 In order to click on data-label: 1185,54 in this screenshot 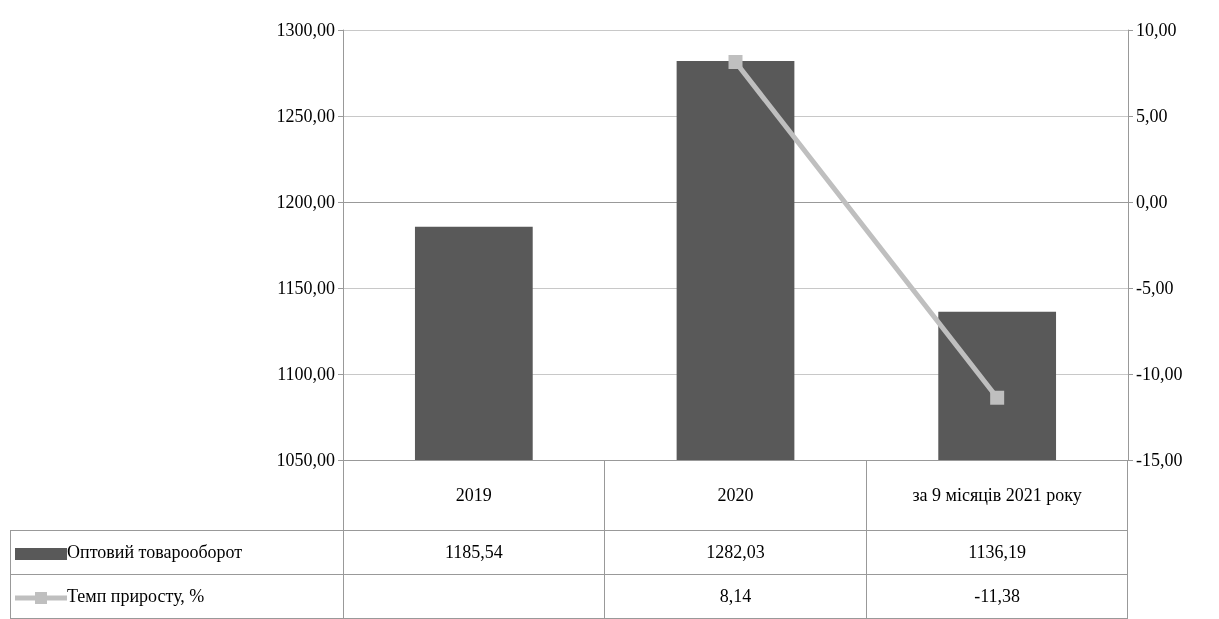, I will do `click(474, 552)`.